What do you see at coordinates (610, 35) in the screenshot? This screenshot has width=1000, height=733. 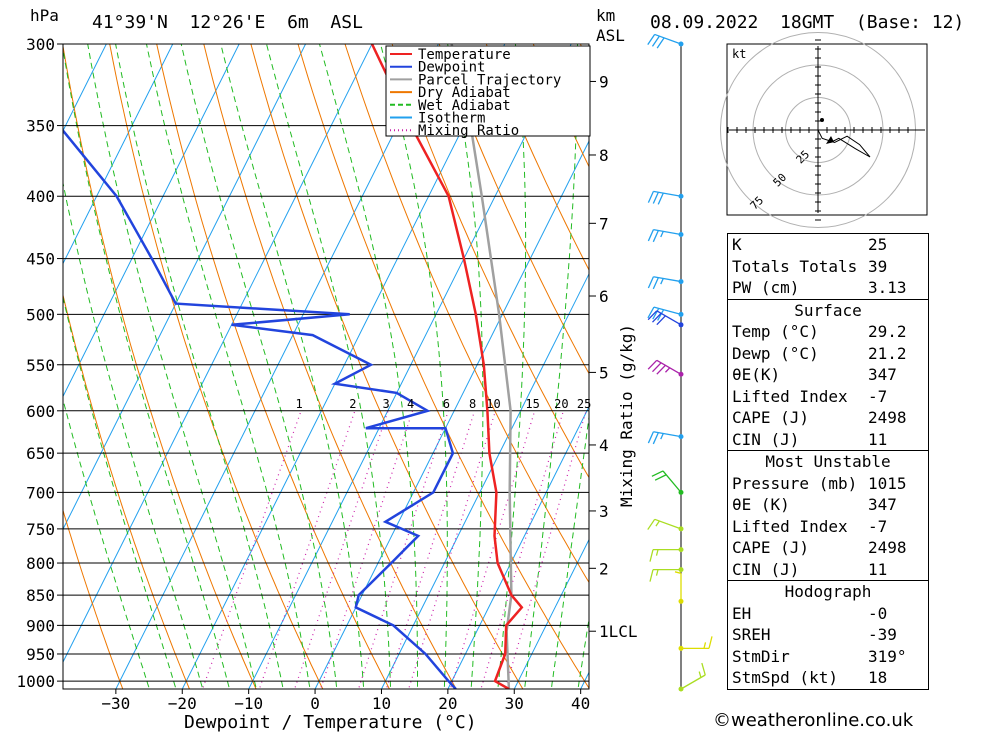 I see `asl-label: ASL` at bounding box center [610, 35].